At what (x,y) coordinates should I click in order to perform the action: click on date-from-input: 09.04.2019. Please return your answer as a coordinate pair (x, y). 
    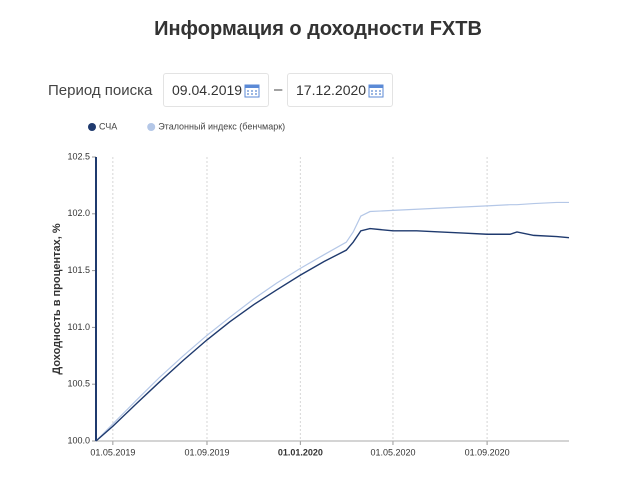
    Looking at the image, I should click on (216, 90).